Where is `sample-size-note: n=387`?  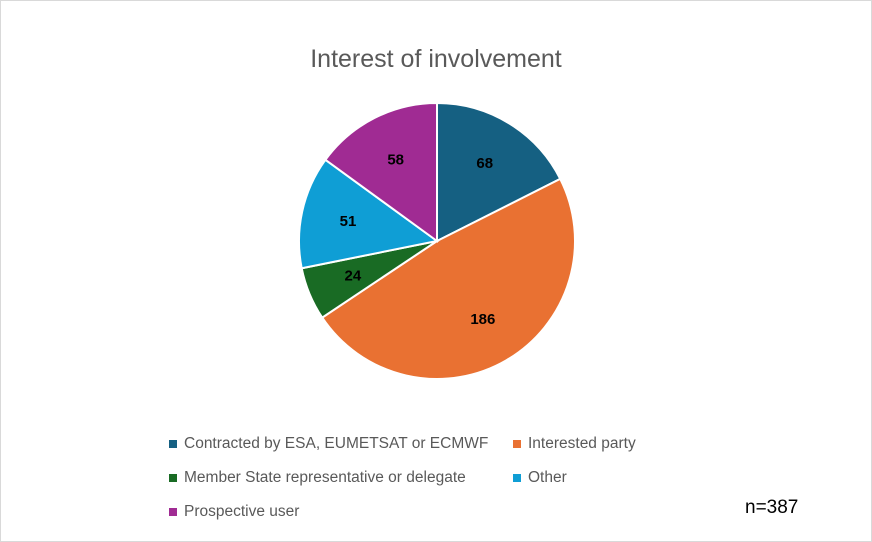 sample-size-note: n=387 is located at coordinates (772, 507).